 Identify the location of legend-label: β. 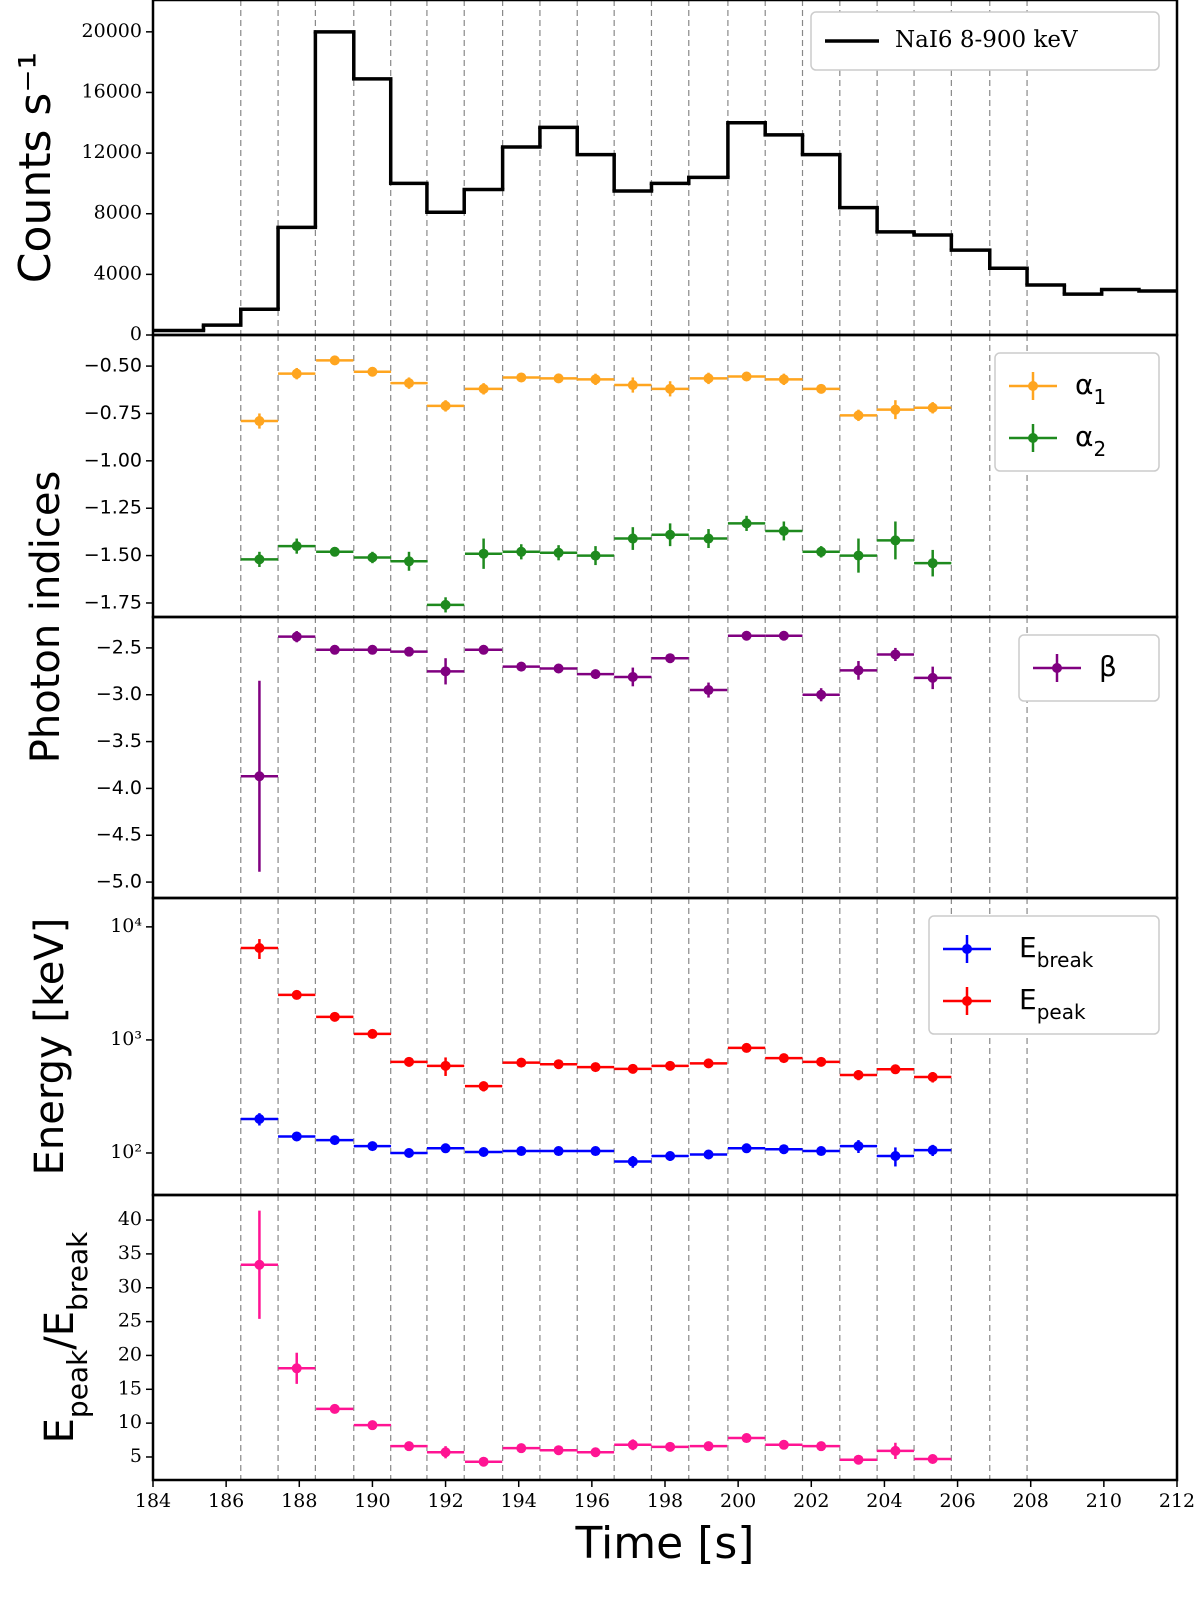
(1108, 666).